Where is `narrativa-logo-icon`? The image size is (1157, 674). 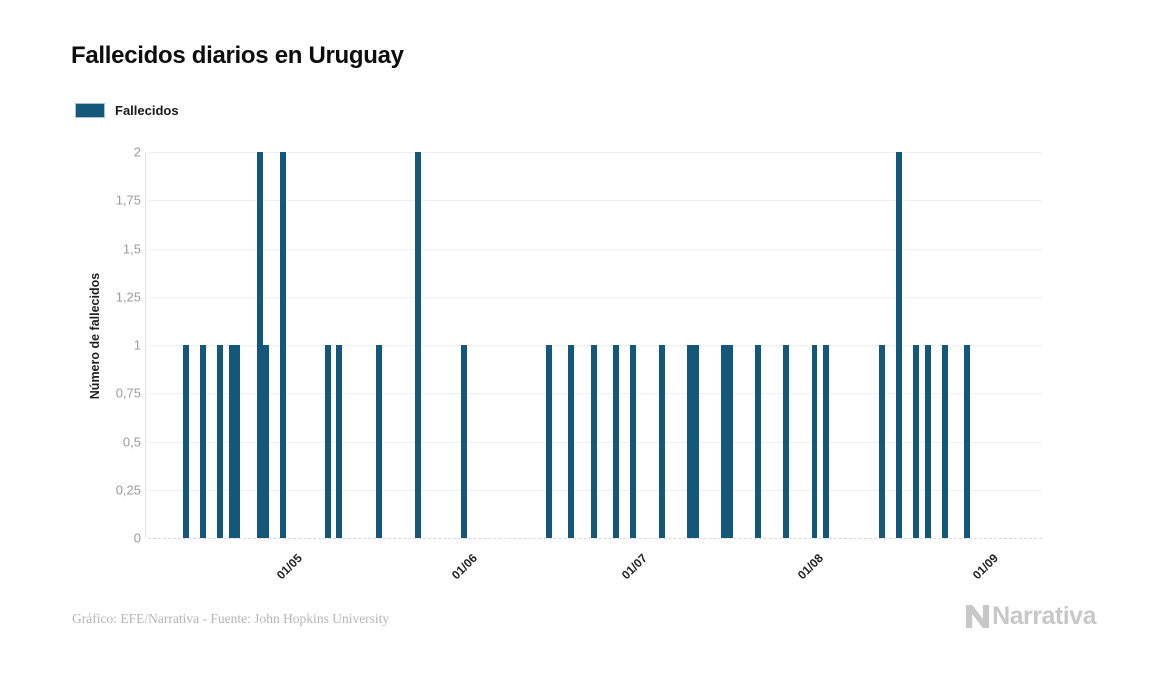
narrativa-logo-icon is located at coordinates (978, 616).